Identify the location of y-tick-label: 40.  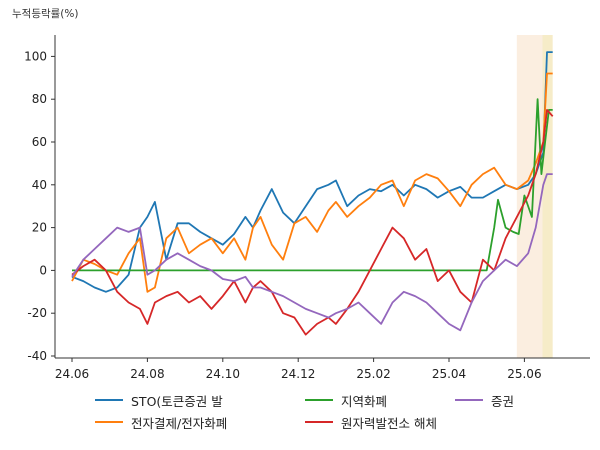
(39, 185).